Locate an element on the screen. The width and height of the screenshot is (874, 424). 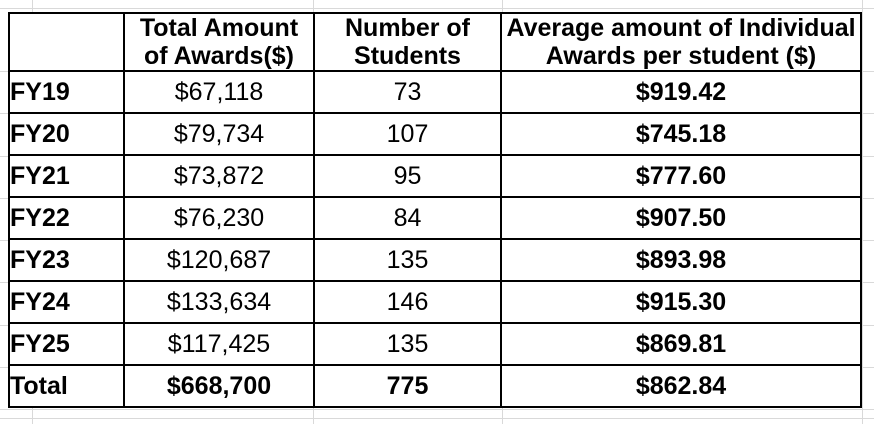
header-number-of-students: Number of Students is located at coordinates (407, 42).